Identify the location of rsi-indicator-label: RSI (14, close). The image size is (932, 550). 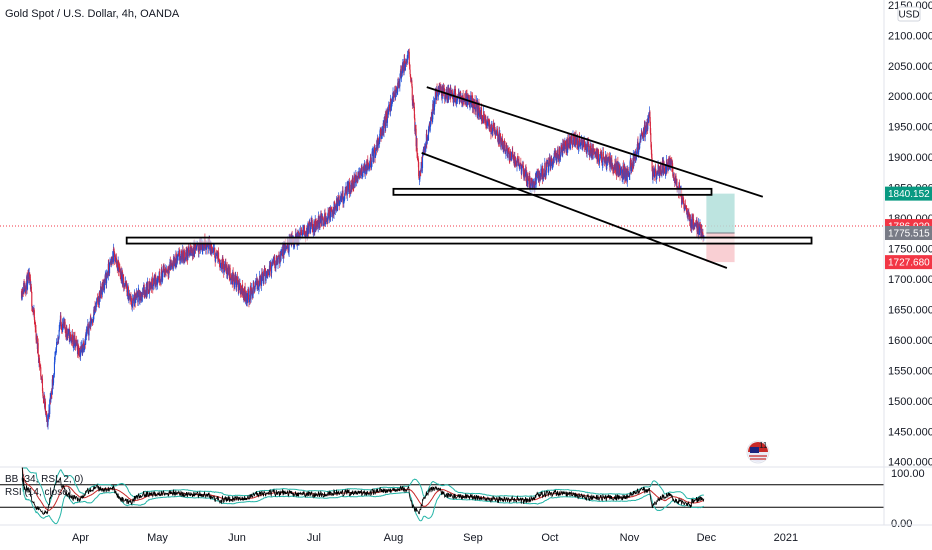
(38, 492).